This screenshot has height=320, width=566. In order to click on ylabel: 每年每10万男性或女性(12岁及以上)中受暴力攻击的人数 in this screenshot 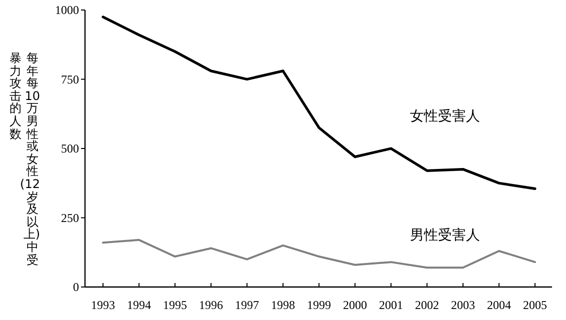, I will do `click(24, 160)`.